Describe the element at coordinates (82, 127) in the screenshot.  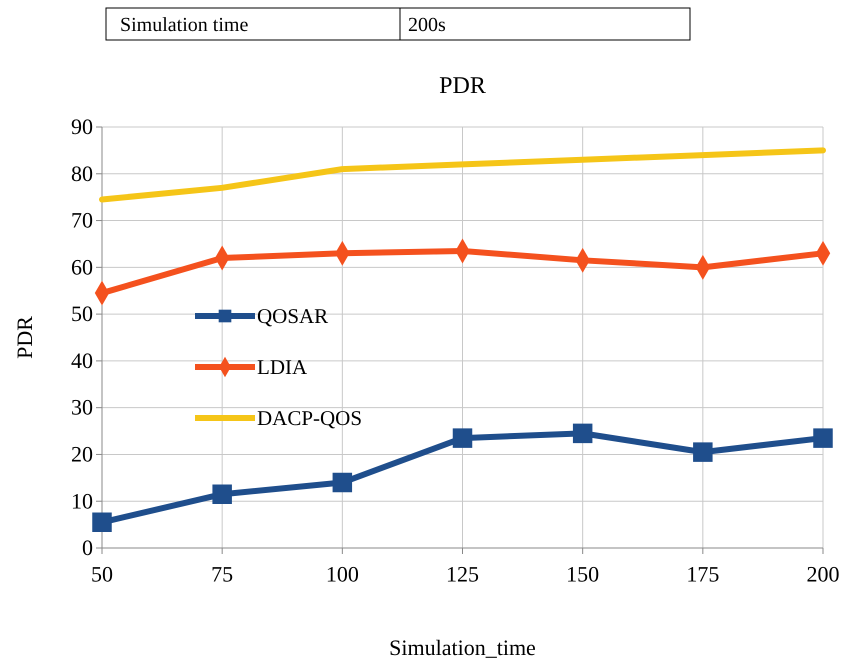
I see `y-tick-label: 90` at that location.